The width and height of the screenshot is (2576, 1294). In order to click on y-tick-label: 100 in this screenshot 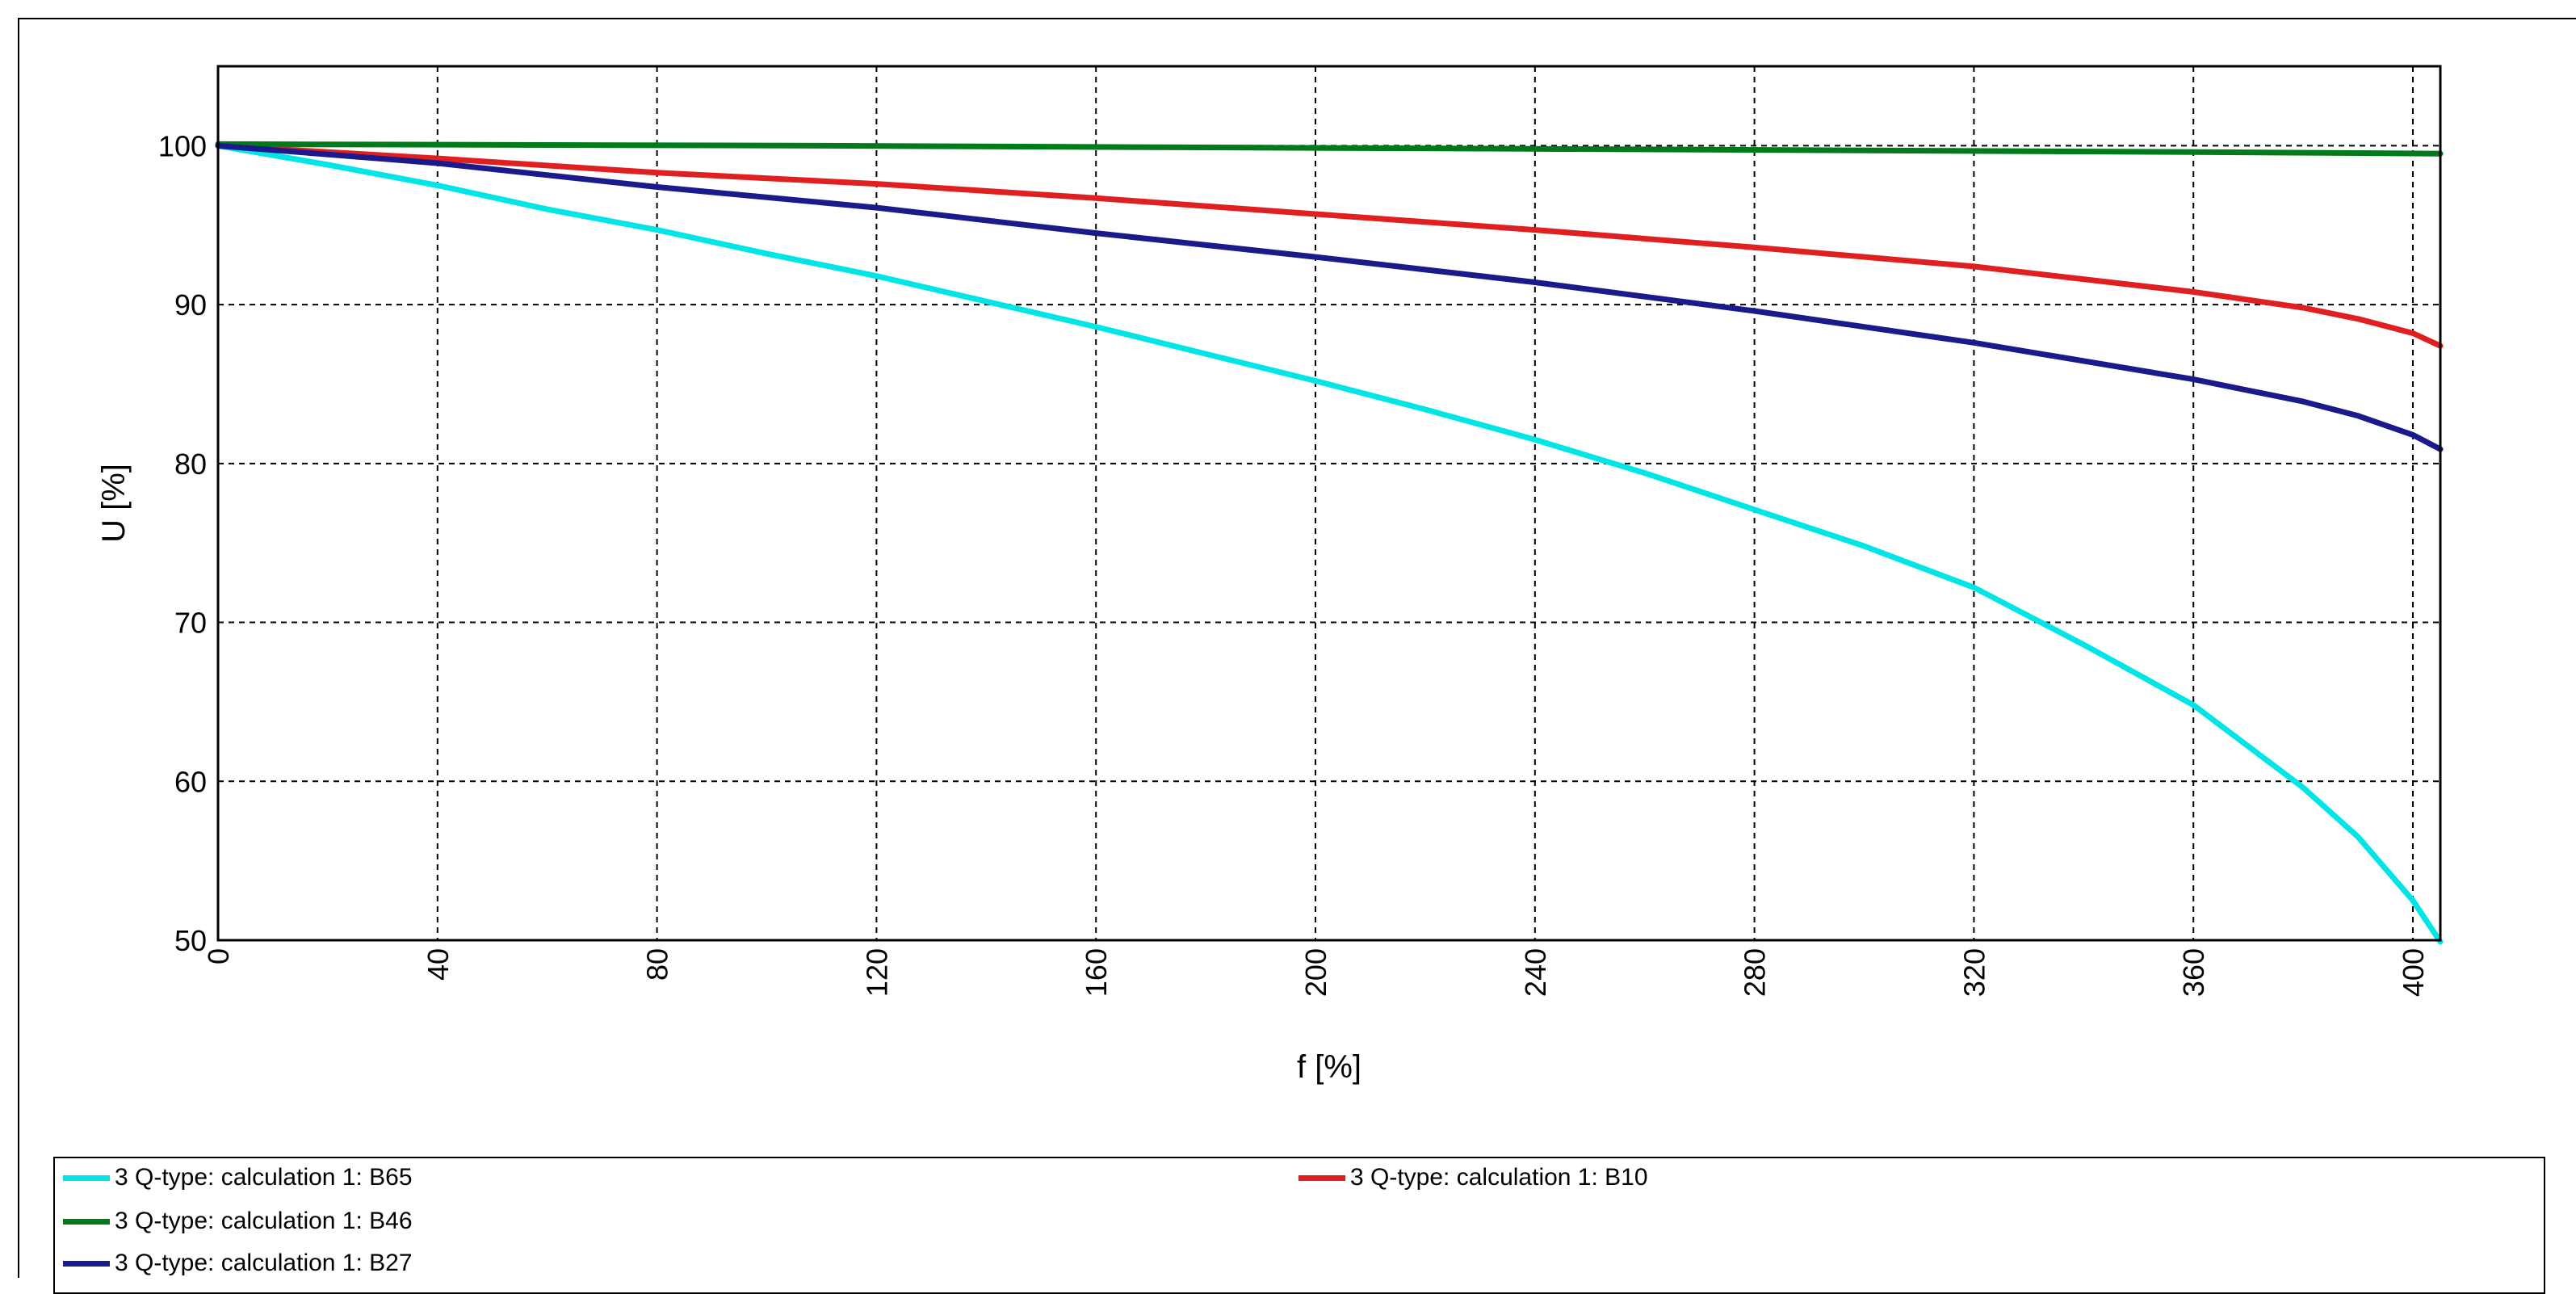, I will do `click(182, 145)`.